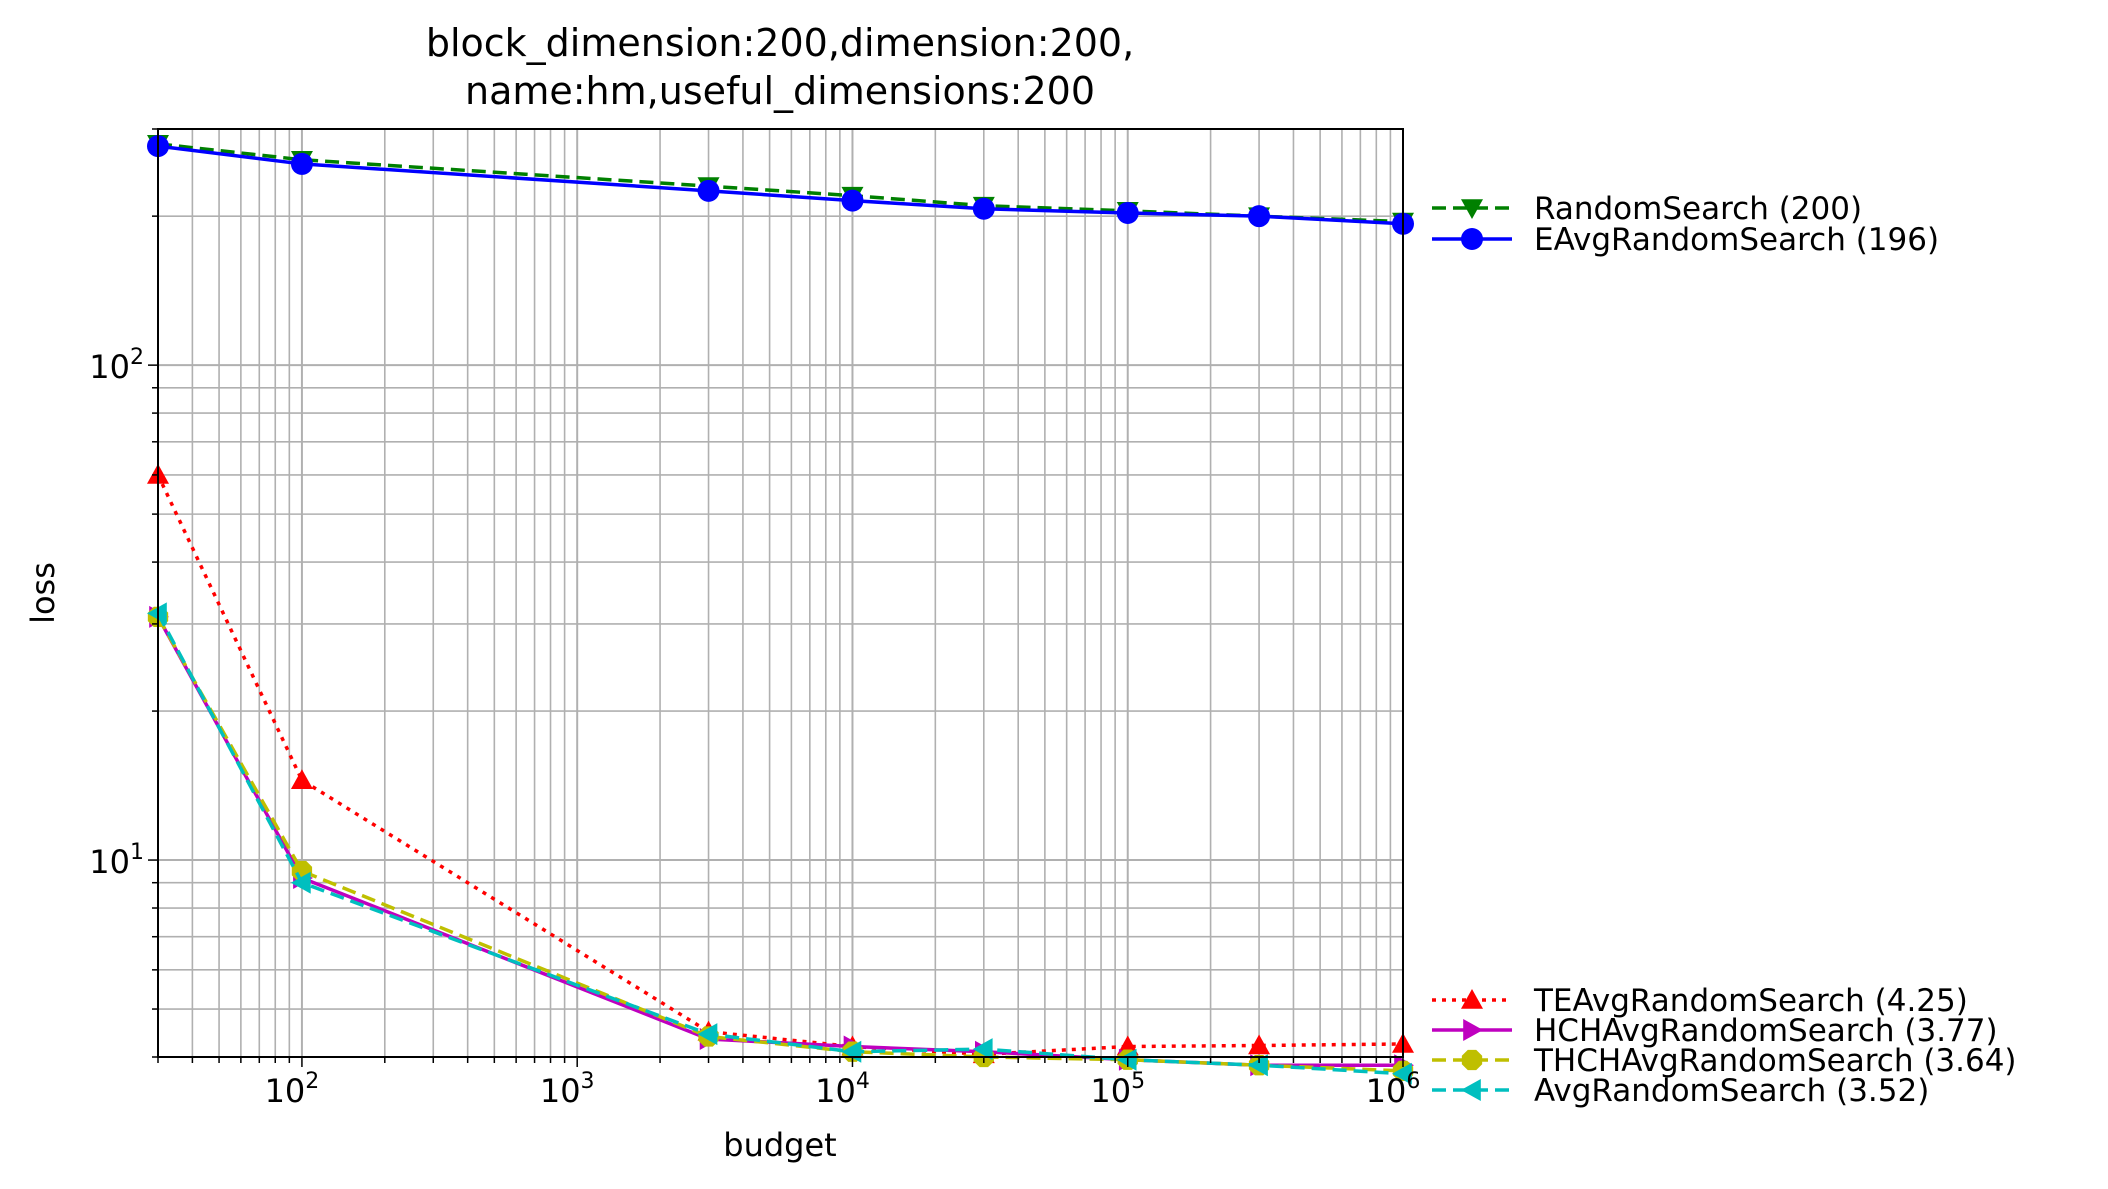 The image size is (2108, 1189). I want to click on legend-label: TEAvgRandomSearch (4.25), so click(1750, 1001).